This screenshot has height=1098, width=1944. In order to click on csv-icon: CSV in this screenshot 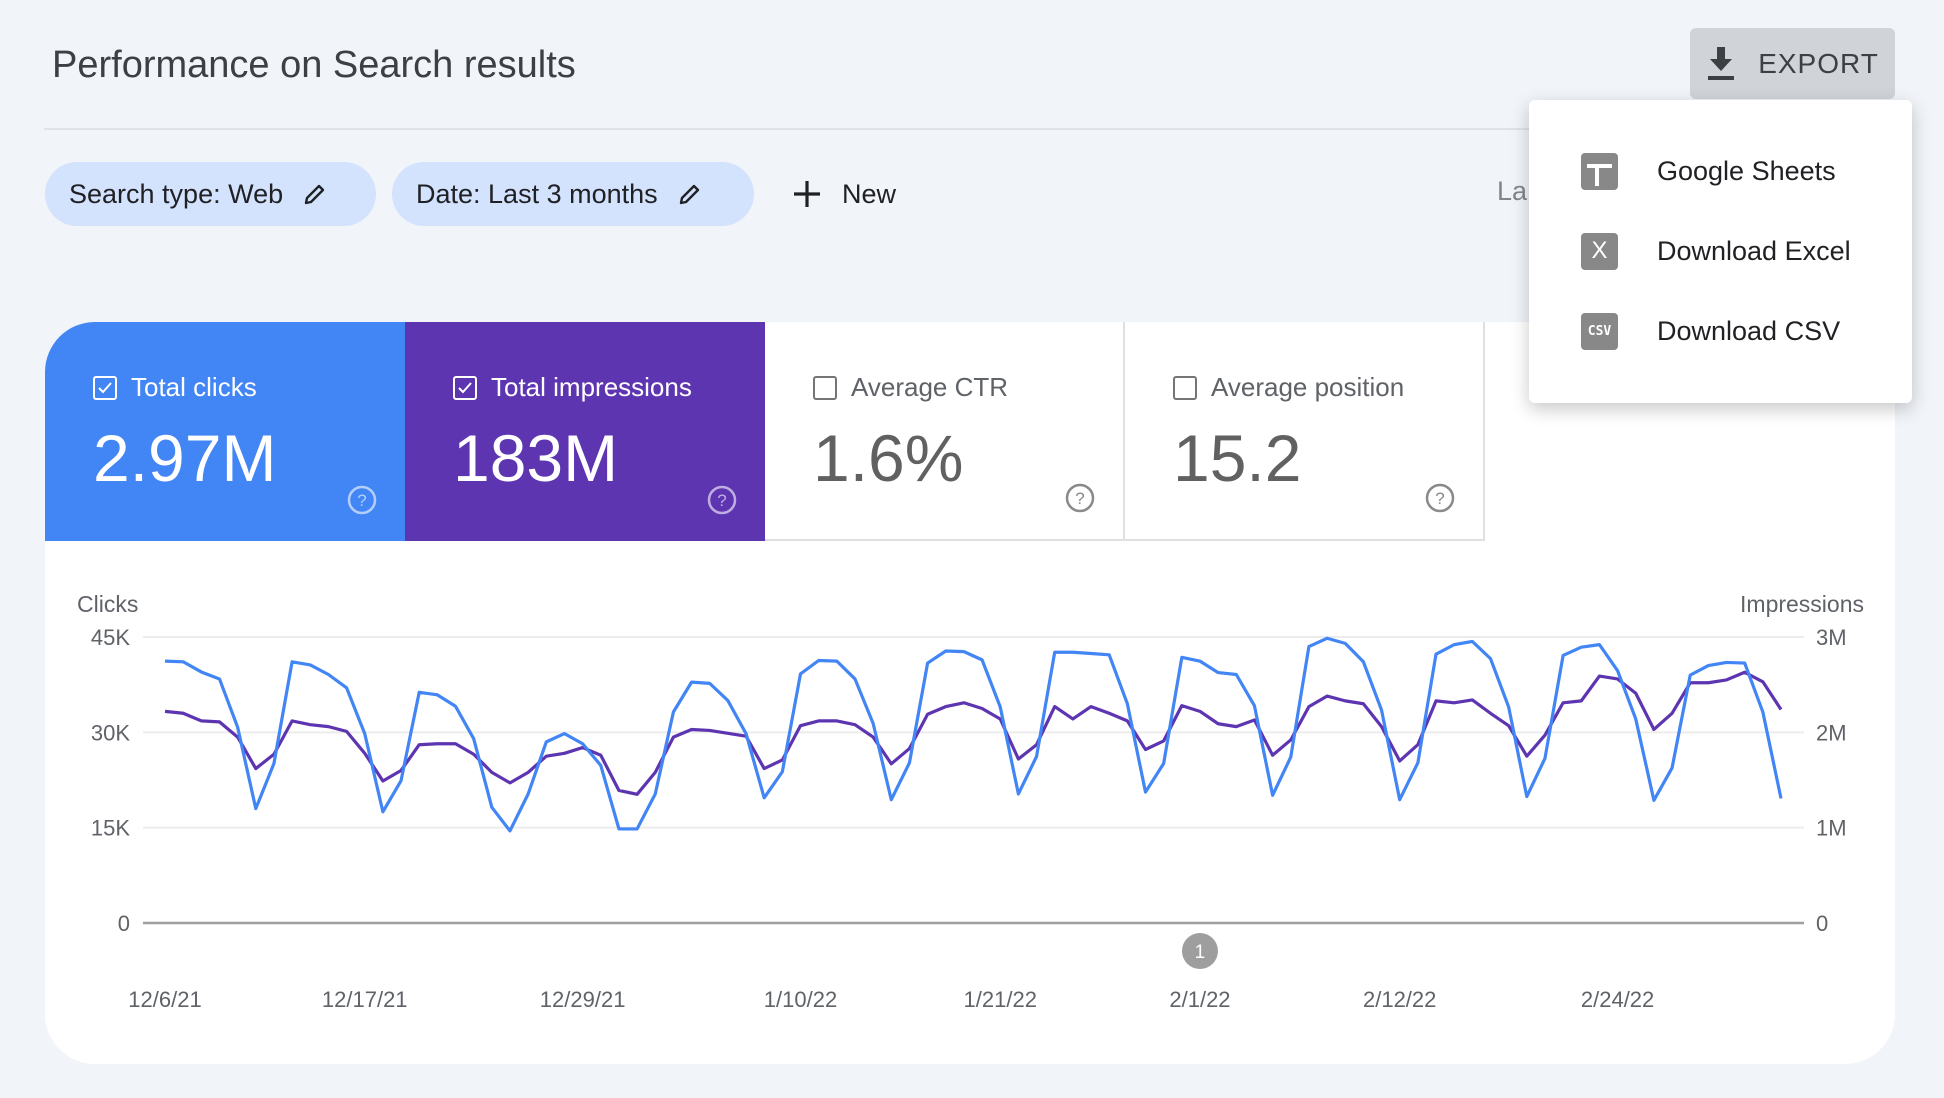, I will do `click(1599, 331)`.